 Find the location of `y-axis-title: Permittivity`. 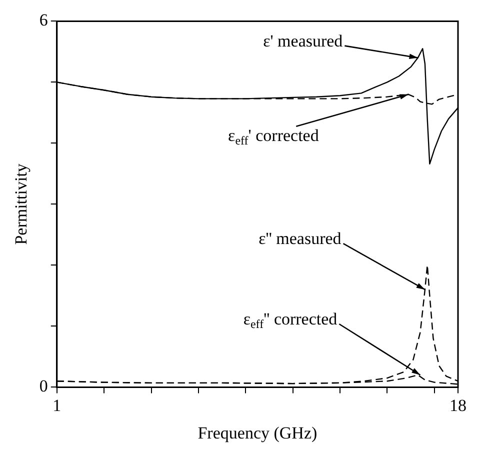

y-axis-title: Permittivity is located at coordinates (21, 204).